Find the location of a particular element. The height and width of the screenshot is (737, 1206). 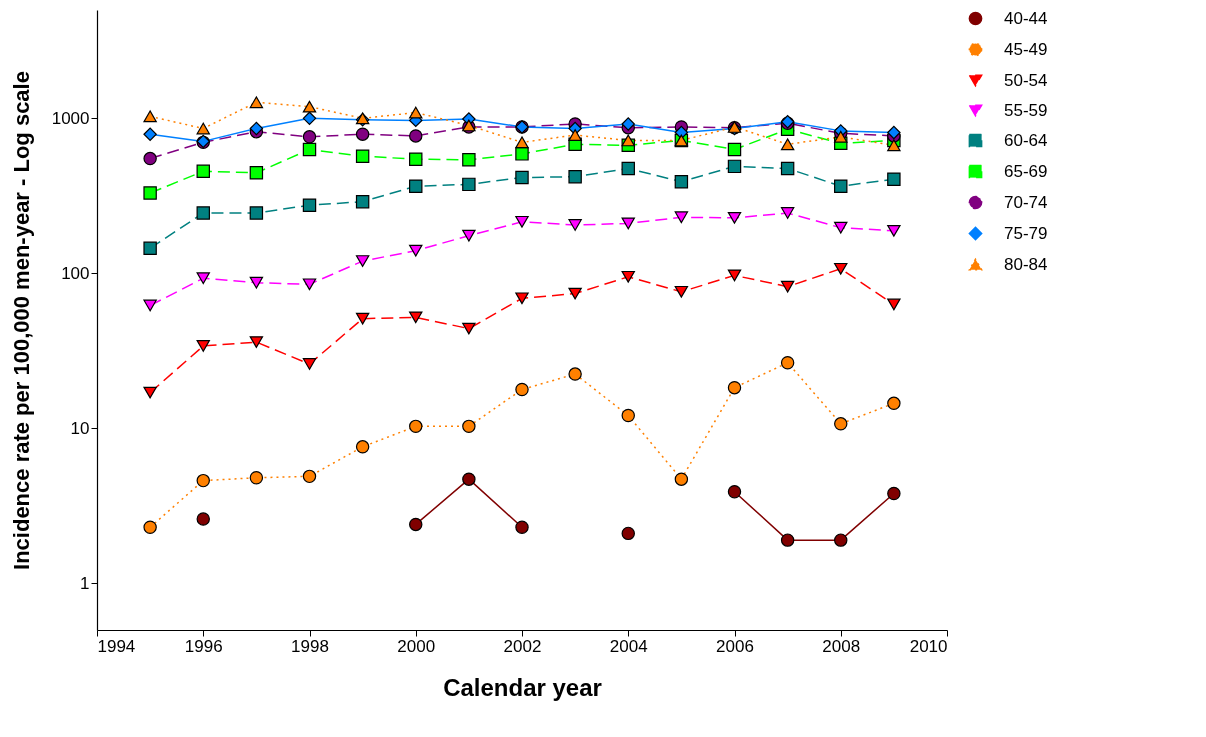

x-tick-label: 2000 is located at coordinates (416, 646).